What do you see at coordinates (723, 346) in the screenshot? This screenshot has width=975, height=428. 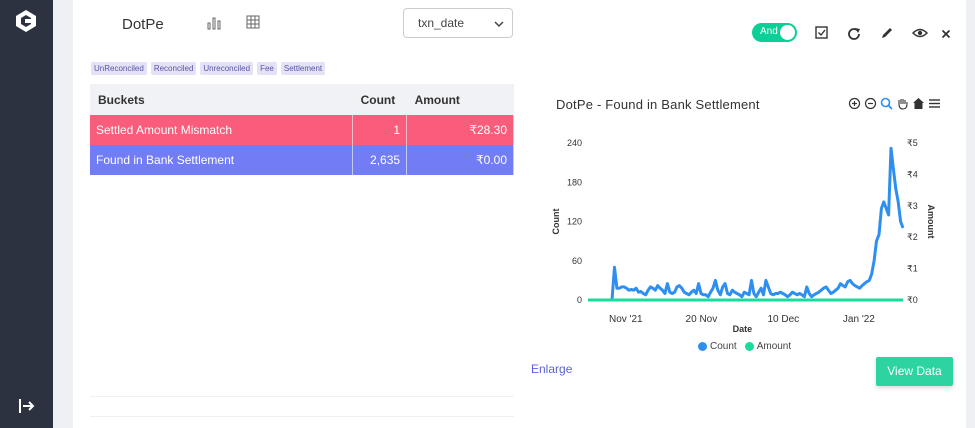 I see `legend-label: Count` at bounding box center [723, 346].